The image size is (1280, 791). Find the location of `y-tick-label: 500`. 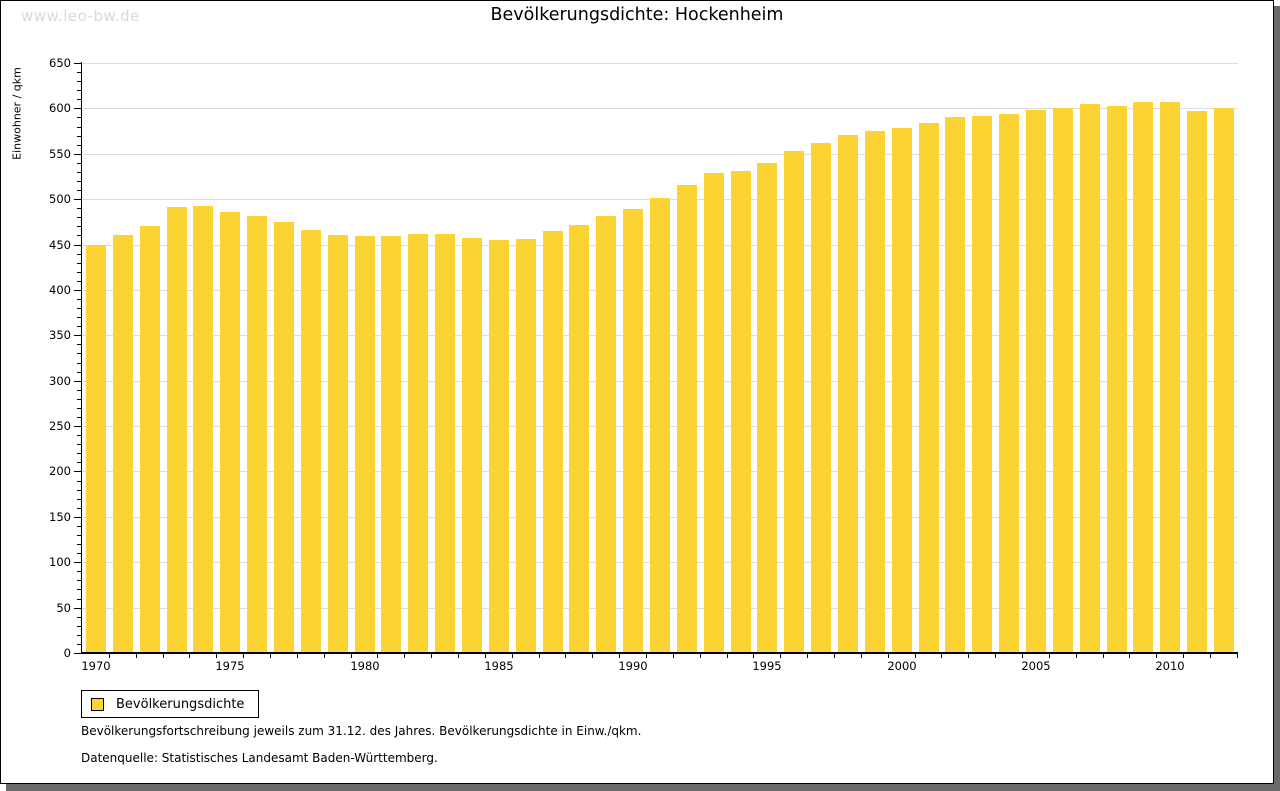

y-tick-label: 500 is located at coordinates (60, 199).